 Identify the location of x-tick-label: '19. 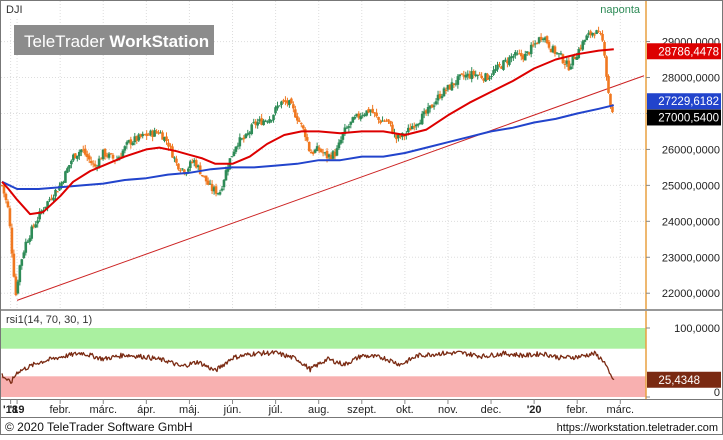
(17, 410).